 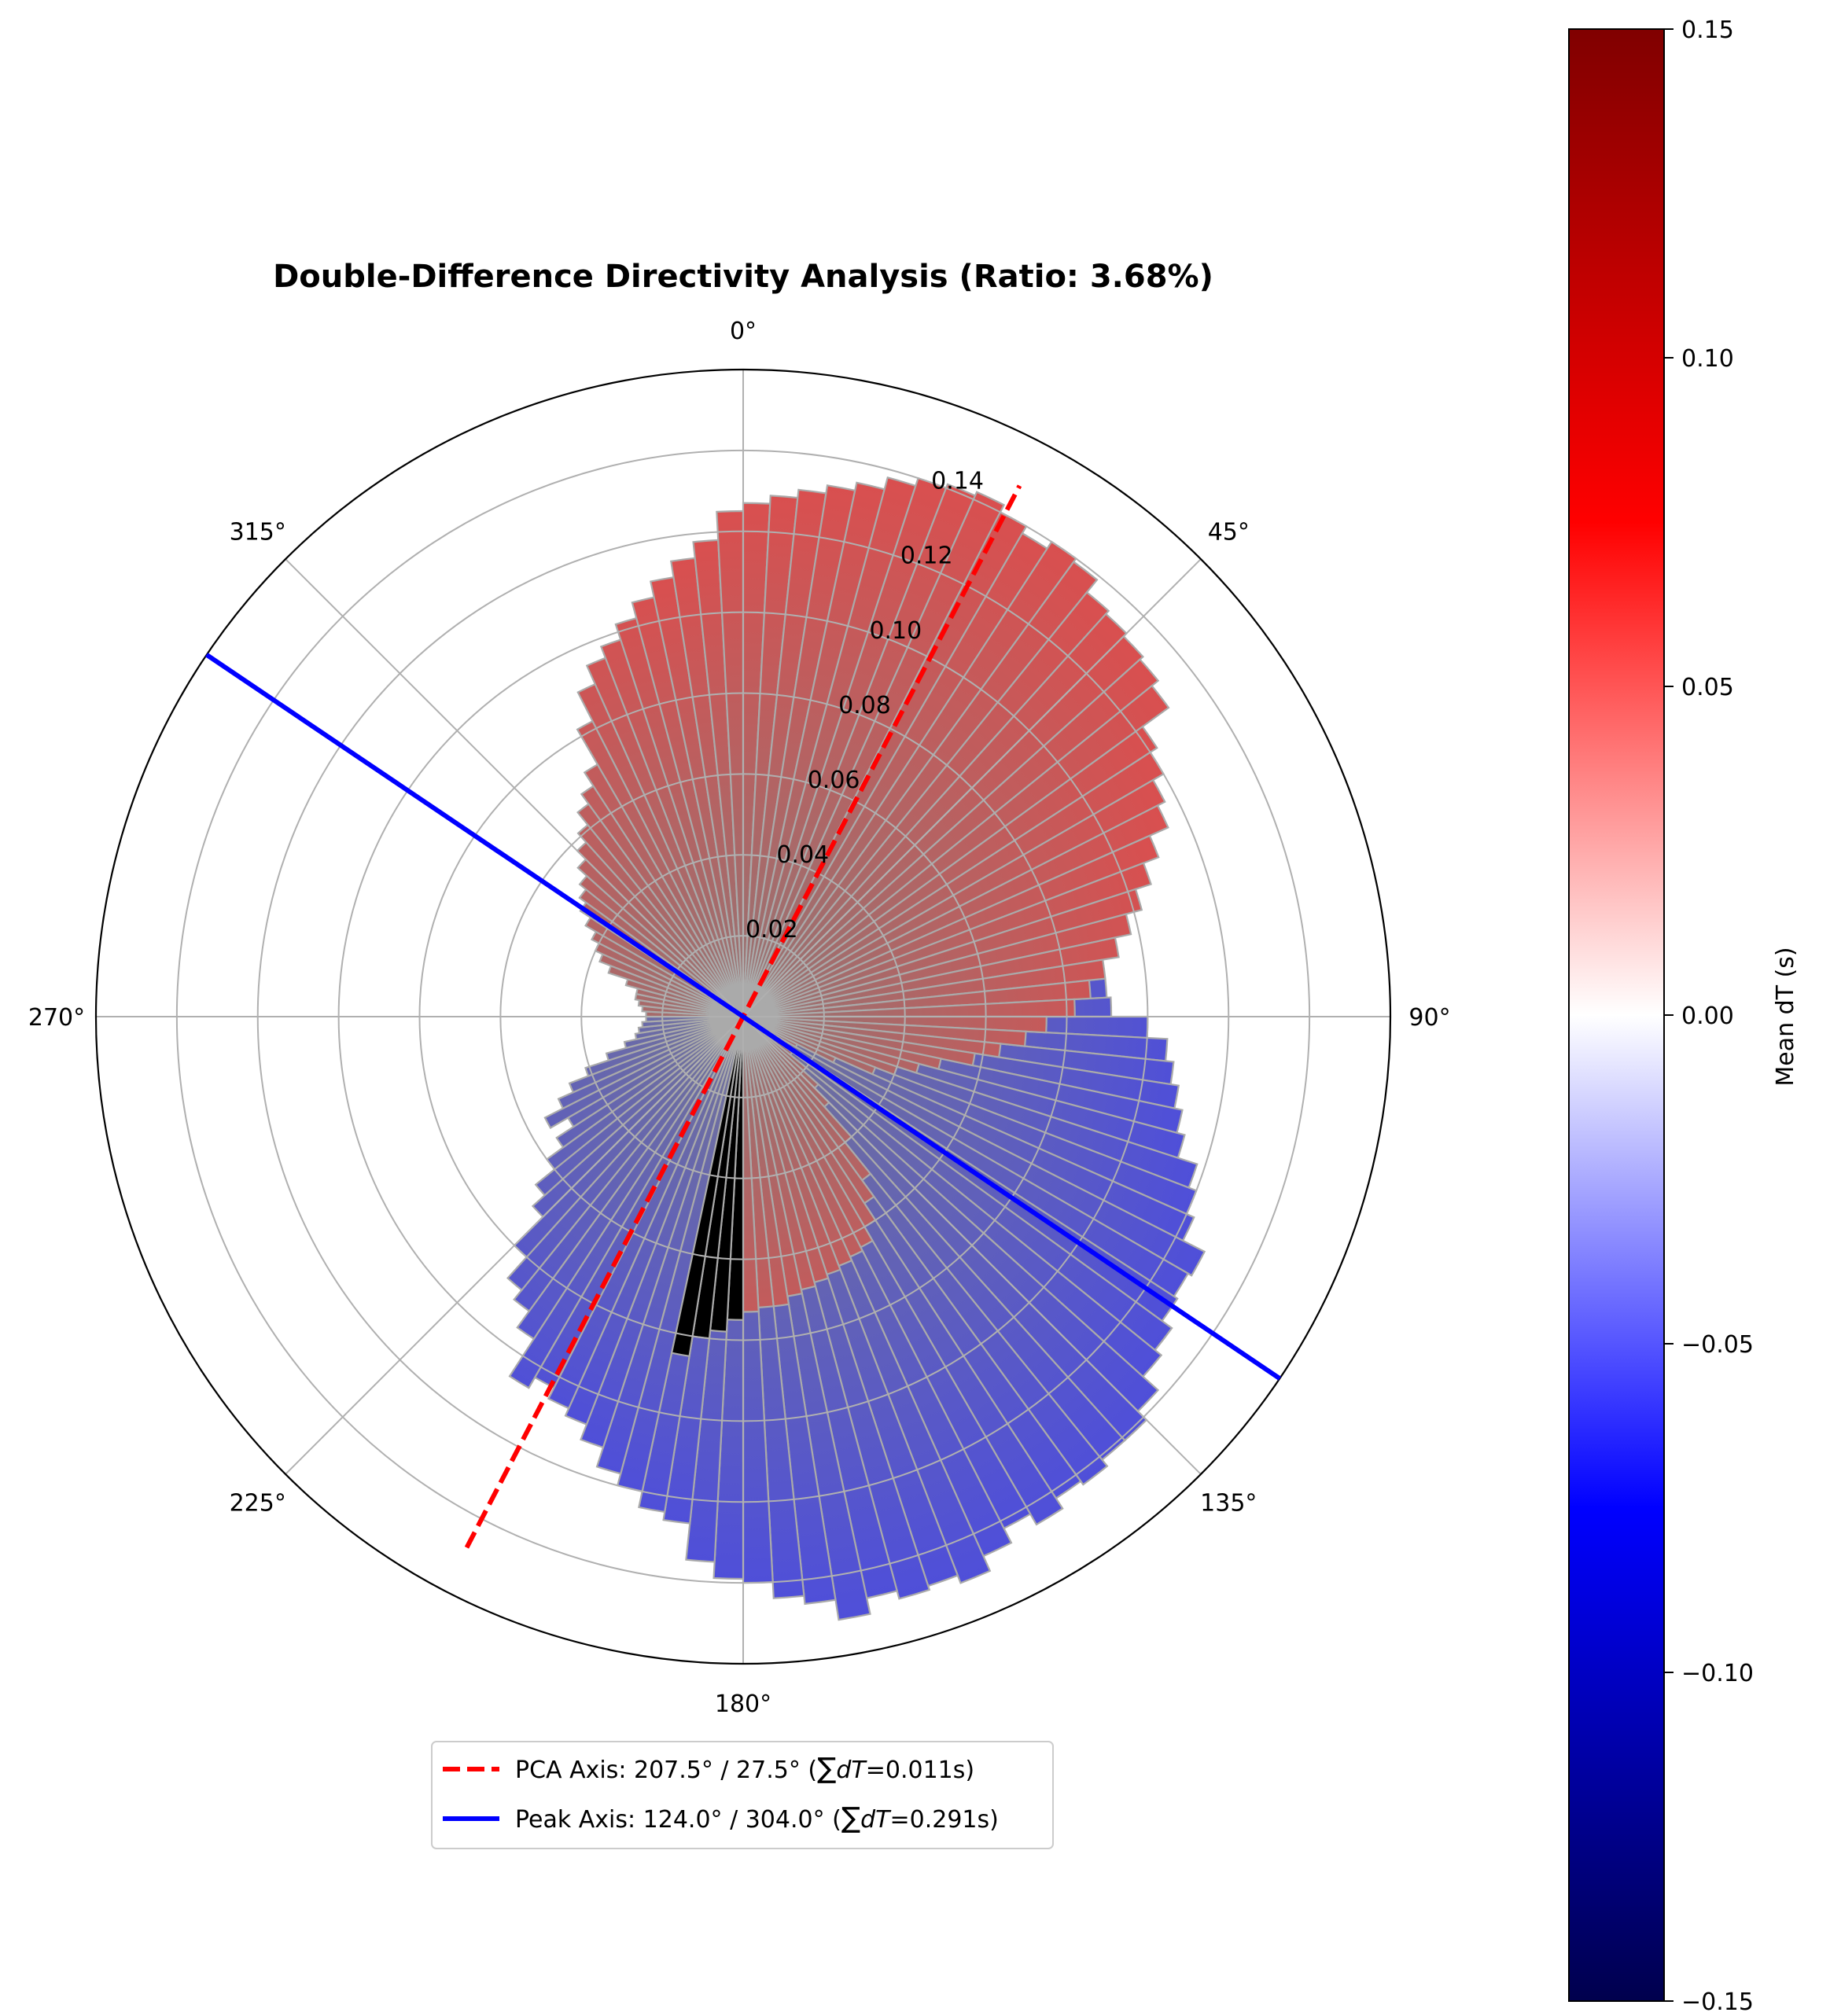 I want to click on theta-tick-label: 225°, so click(x=258, y=1503).